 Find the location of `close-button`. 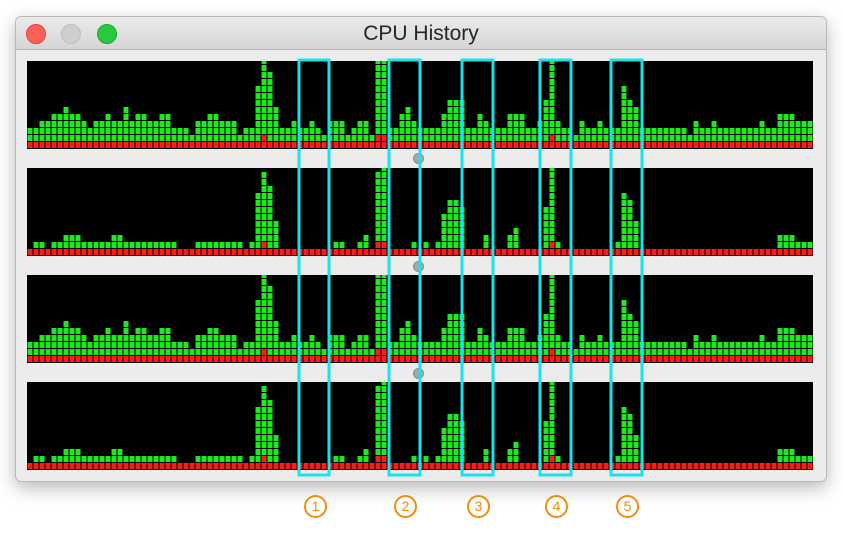

close-button is located at coordinates (36, 34).